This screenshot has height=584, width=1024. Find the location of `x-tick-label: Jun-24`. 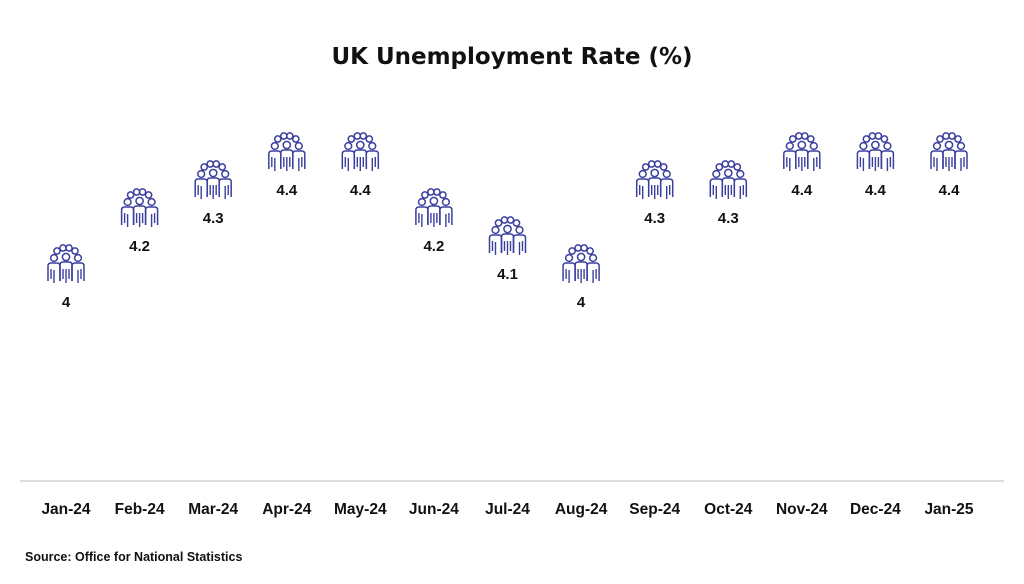

x-tick-label: Jun-24 is located at coordinates (434, 509).